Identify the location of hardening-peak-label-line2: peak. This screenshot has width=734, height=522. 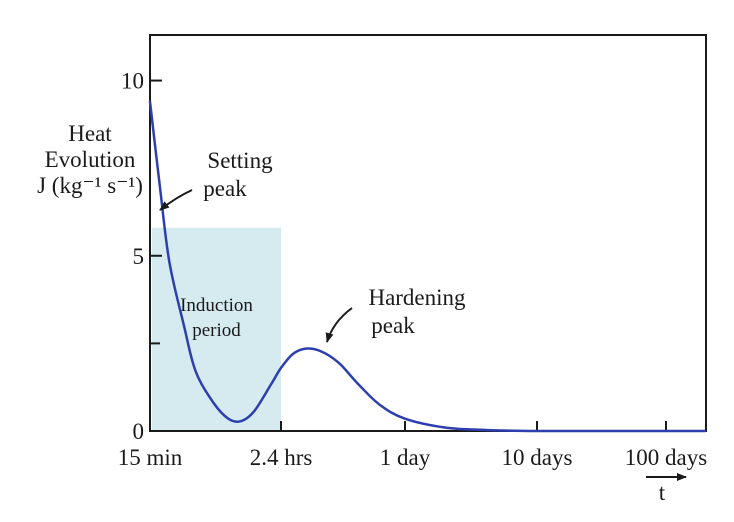
(393, 325).